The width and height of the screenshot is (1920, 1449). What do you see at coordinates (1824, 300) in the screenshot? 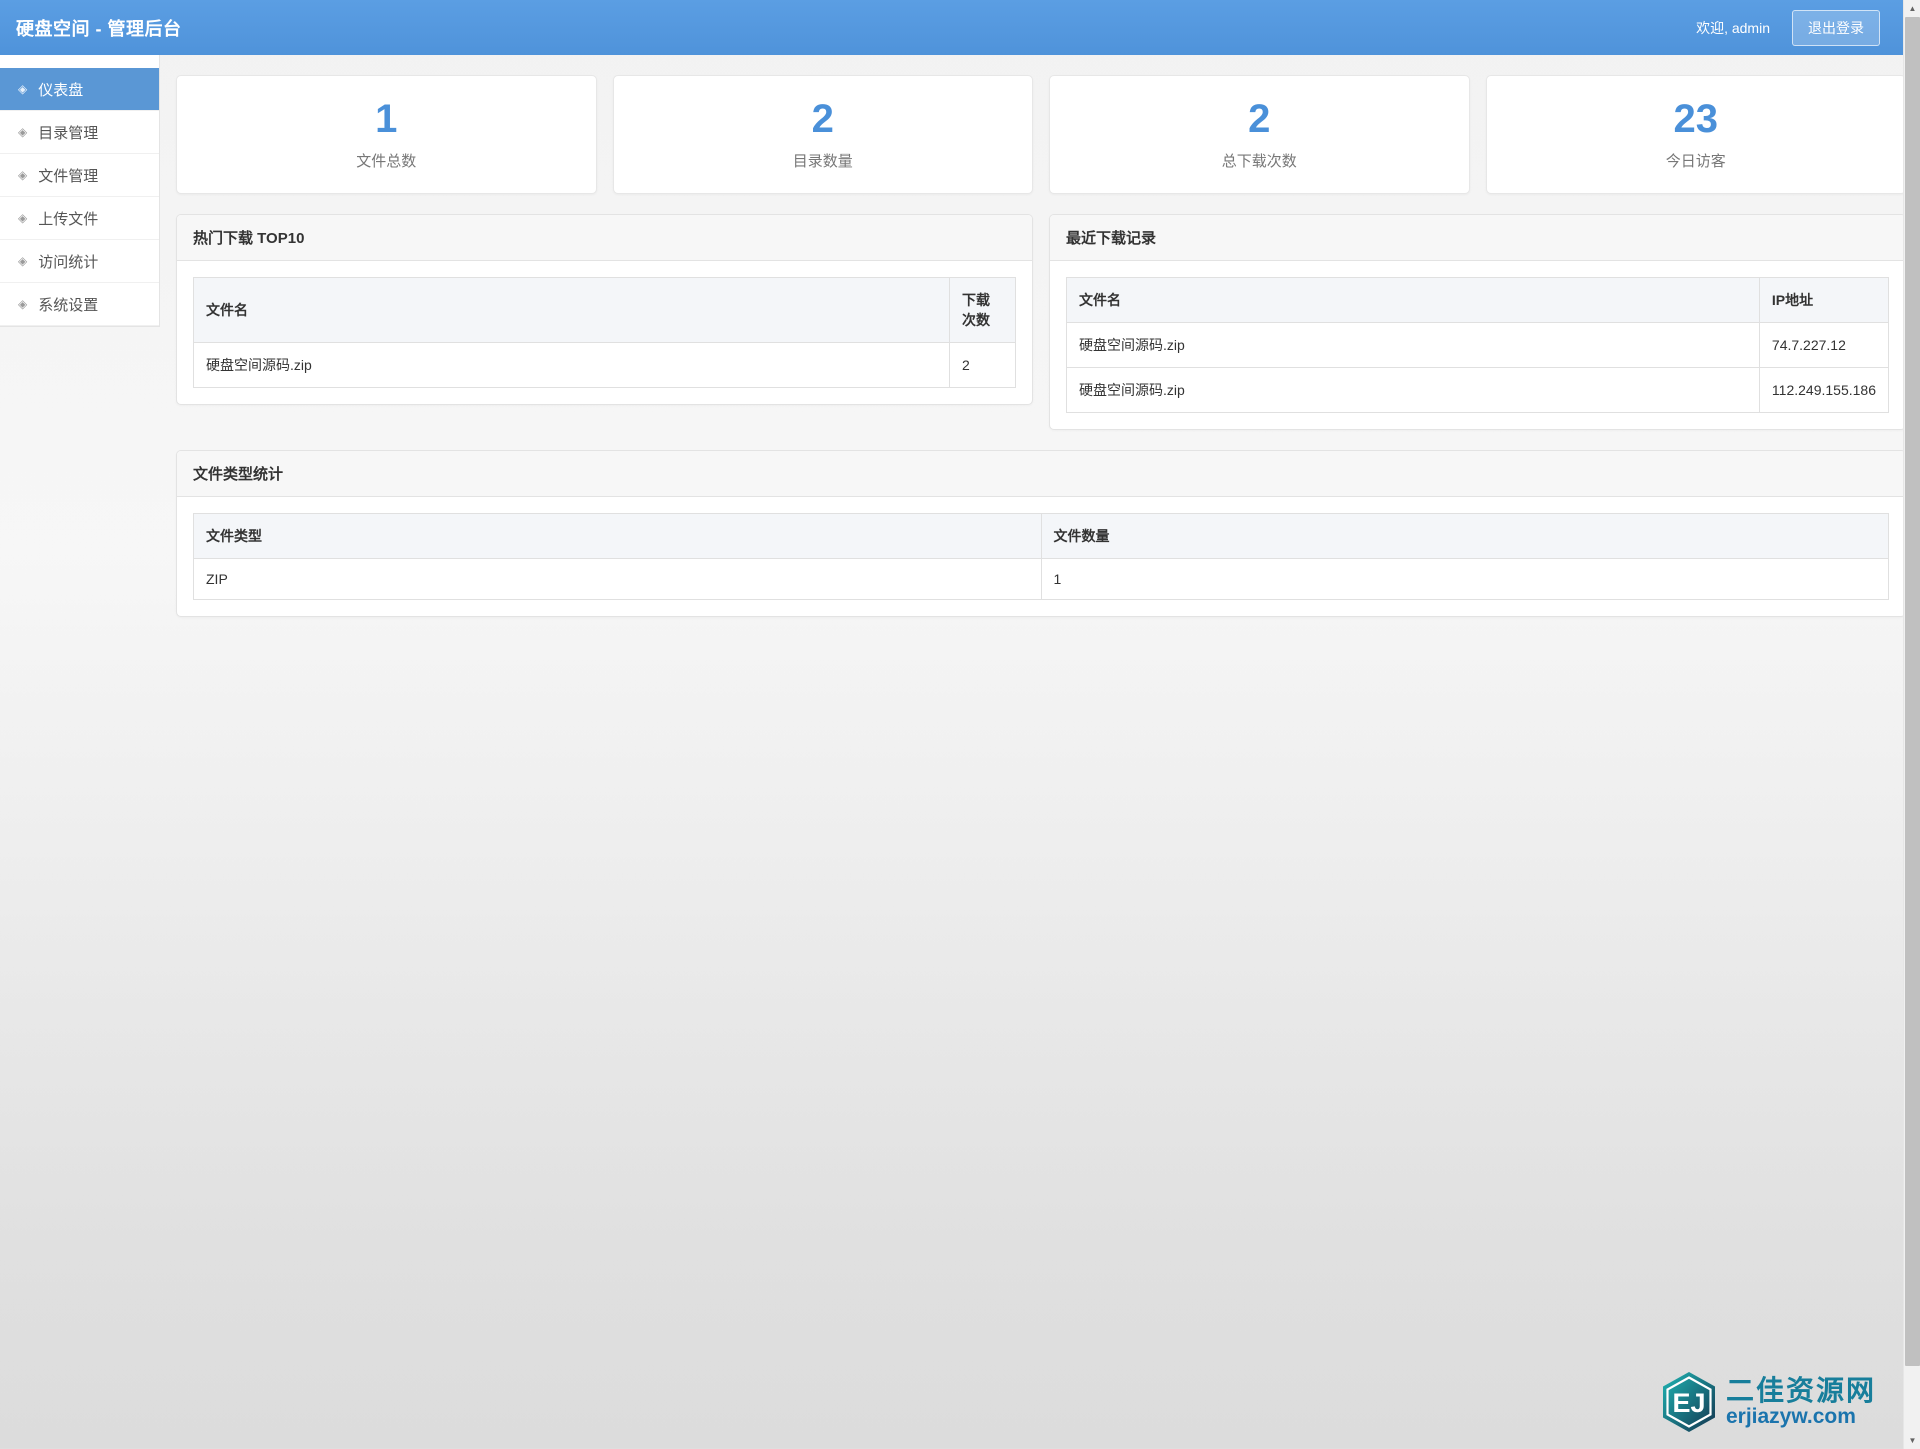
I see `column-header-ip-address: IP地址` at bounding box center [1824, 300].